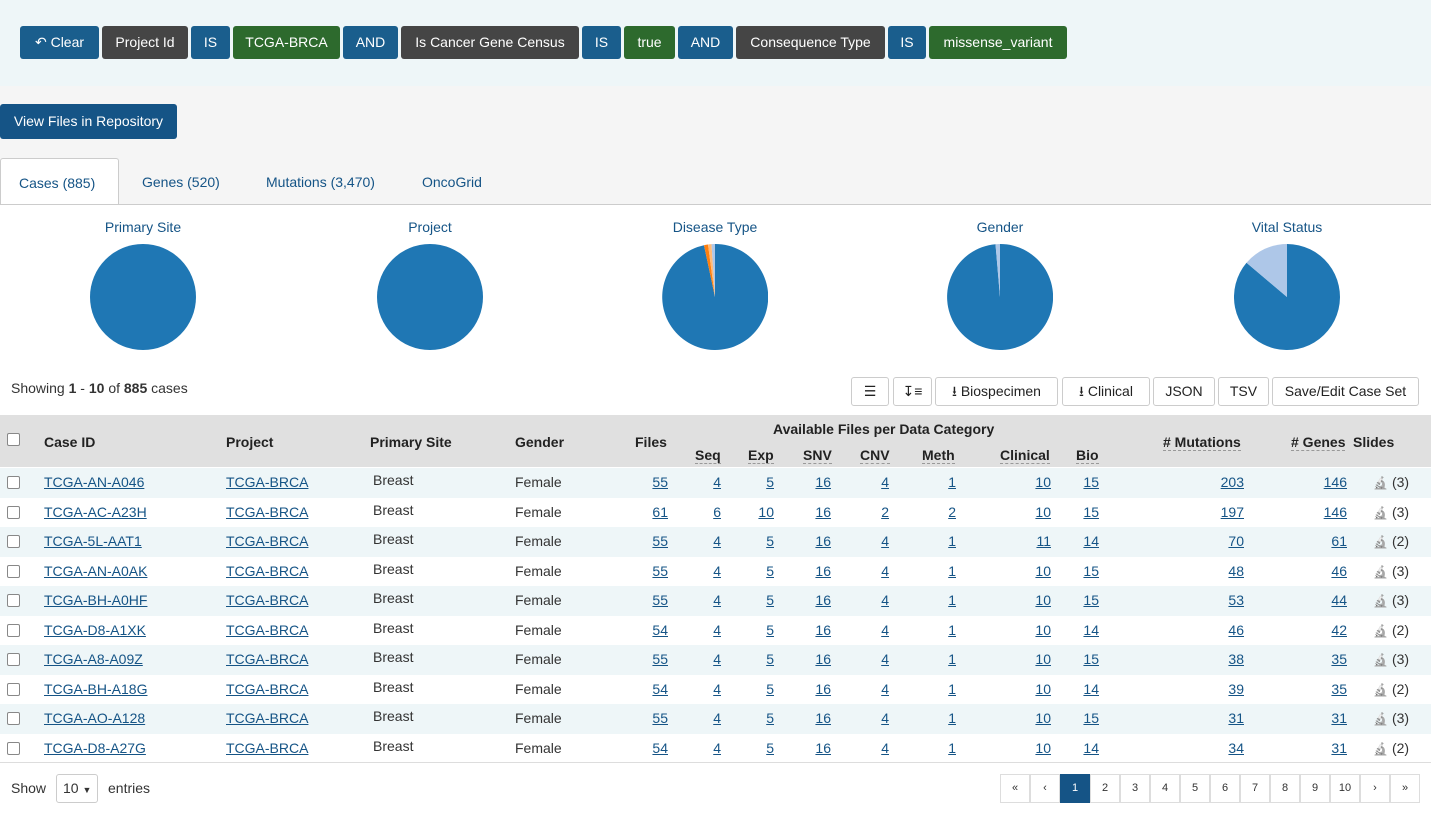 The width and height of the screenshot is (1431, 813). Describe the element at coordinates (94, 482) in the screenshot. I see `case-id-link: TCGA-AN-A046` at that location.